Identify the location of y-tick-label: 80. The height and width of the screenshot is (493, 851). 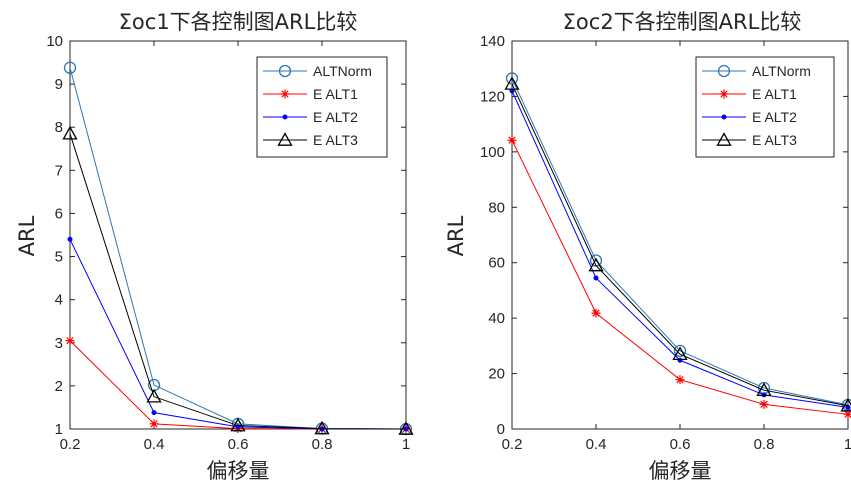
(496, 207).